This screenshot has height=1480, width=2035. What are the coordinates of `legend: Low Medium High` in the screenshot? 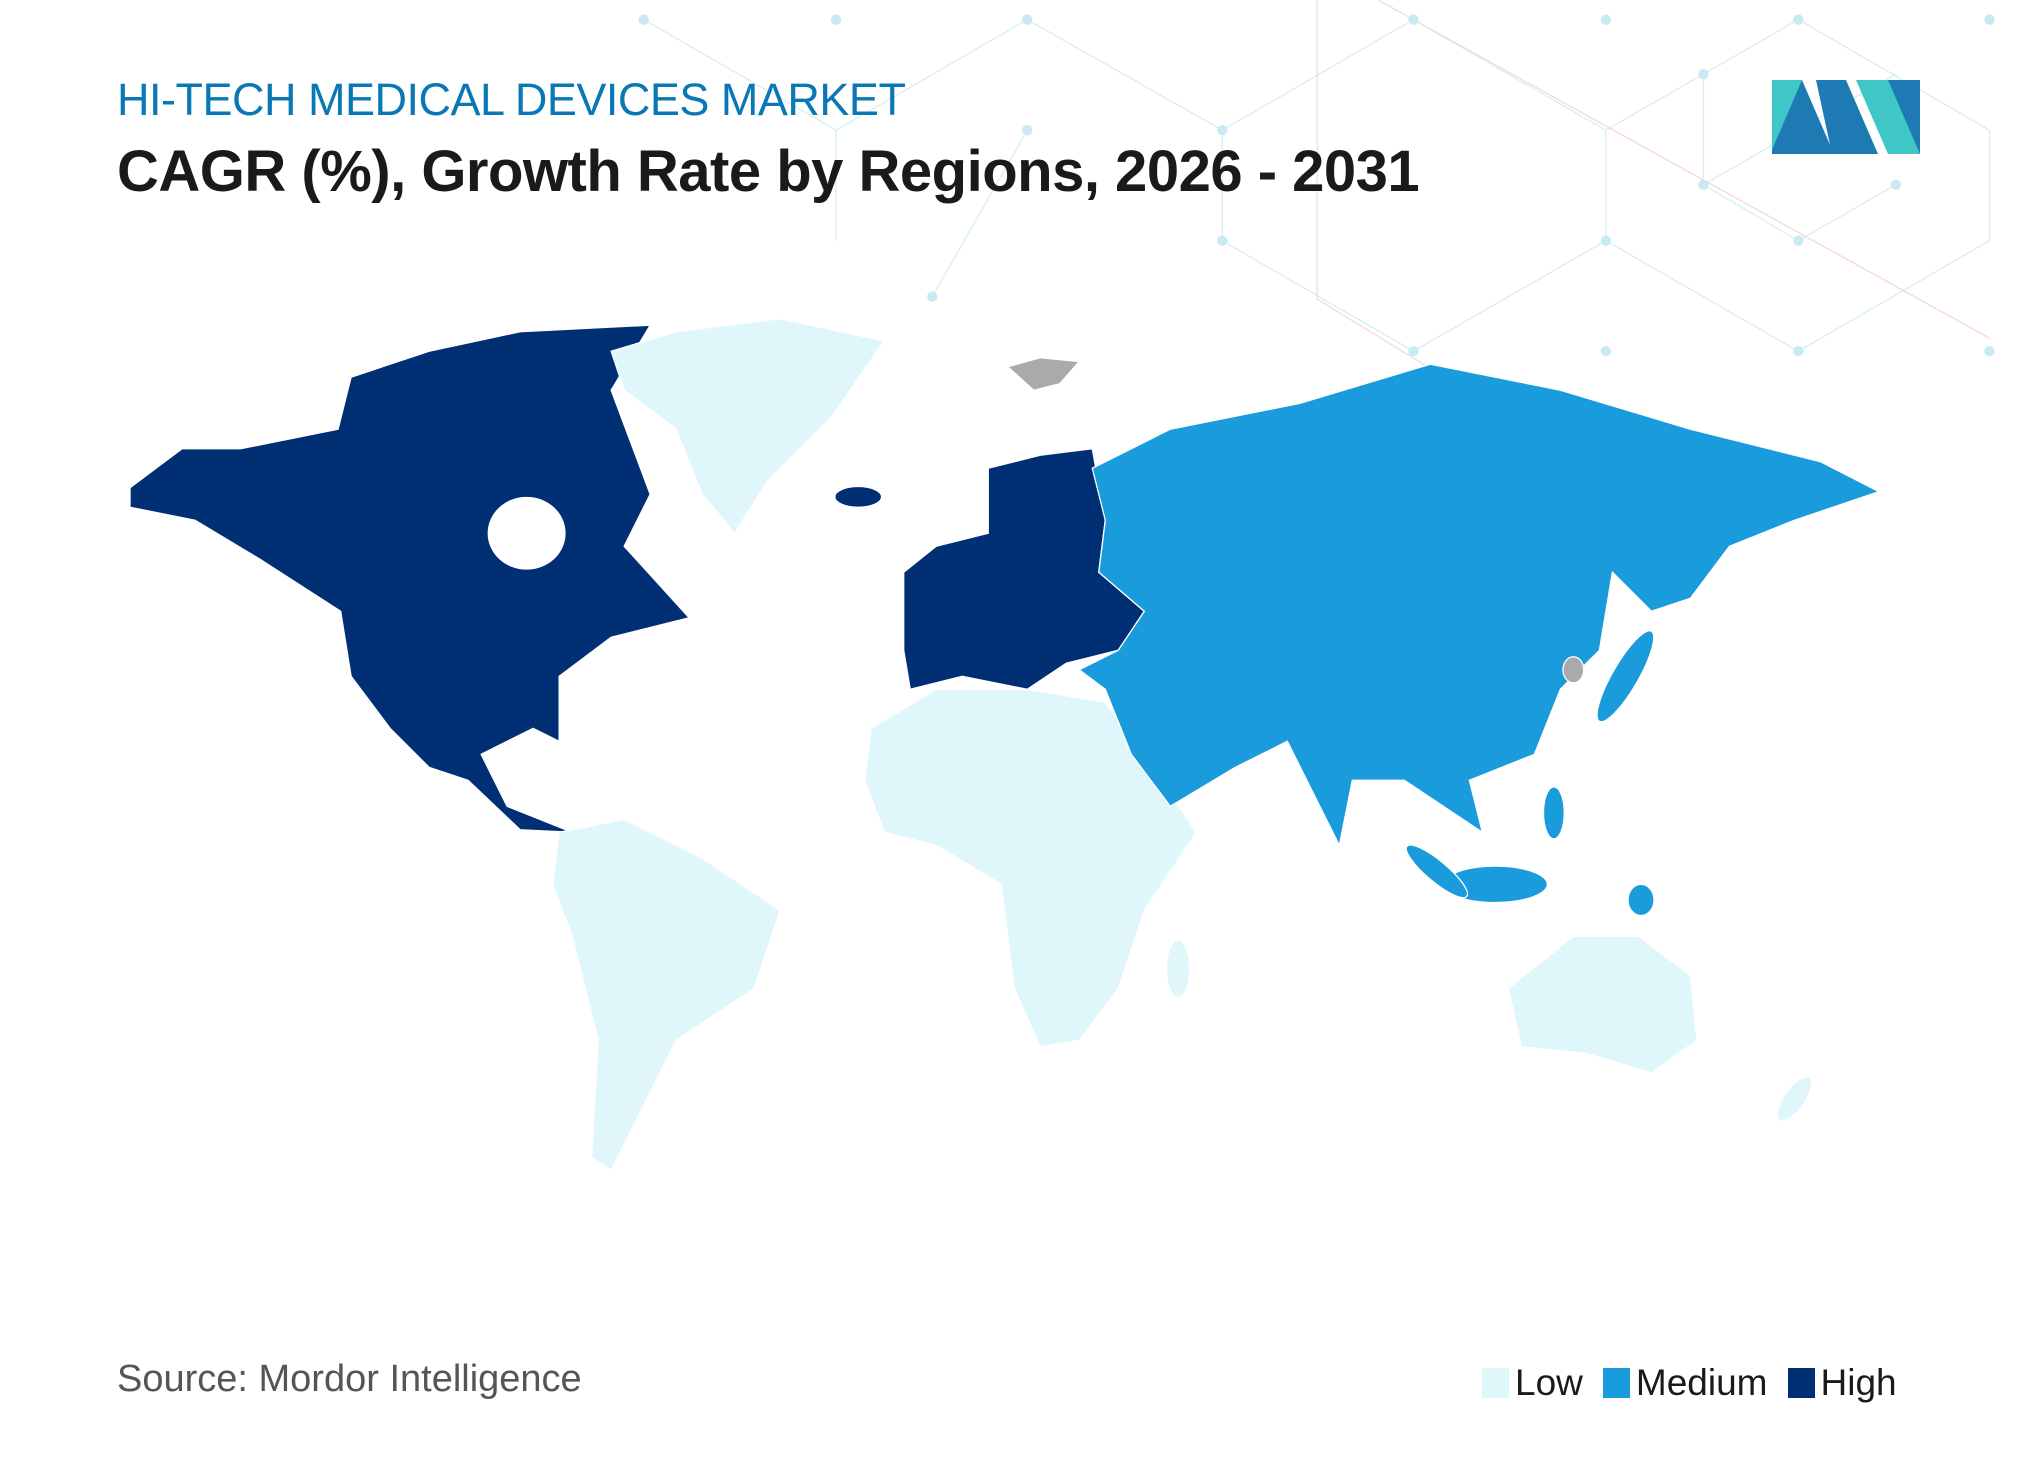 It's located at (1699, 1383).